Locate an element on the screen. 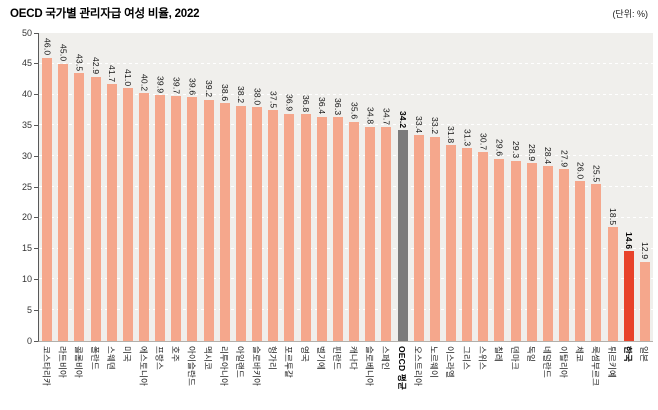  bar-slot: 36.8 is located at coordinates (306, 187).